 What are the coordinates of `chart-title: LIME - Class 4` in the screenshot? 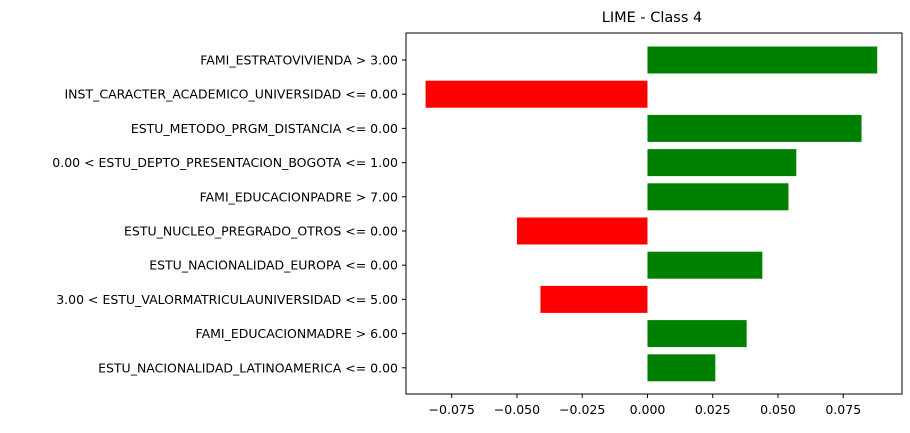 It's located at (652, 18).